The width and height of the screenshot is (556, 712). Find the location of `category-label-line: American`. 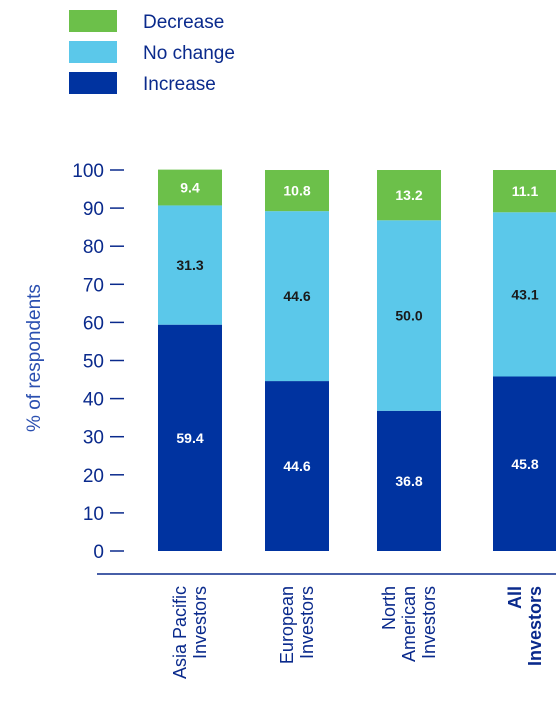

category-label-line: American is located at coordinates (409, 624).